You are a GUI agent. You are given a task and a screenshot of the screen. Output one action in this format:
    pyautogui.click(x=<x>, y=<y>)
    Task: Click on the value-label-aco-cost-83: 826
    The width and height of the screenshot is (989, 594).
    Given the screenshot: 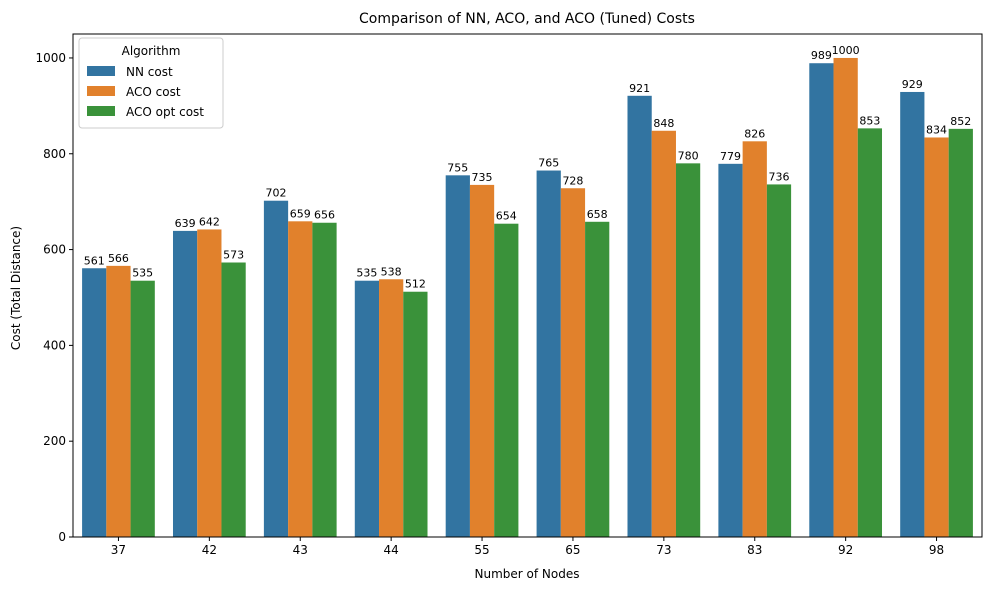 What is the action you would take?
    pyautogui.click(x=754, y=133)
    